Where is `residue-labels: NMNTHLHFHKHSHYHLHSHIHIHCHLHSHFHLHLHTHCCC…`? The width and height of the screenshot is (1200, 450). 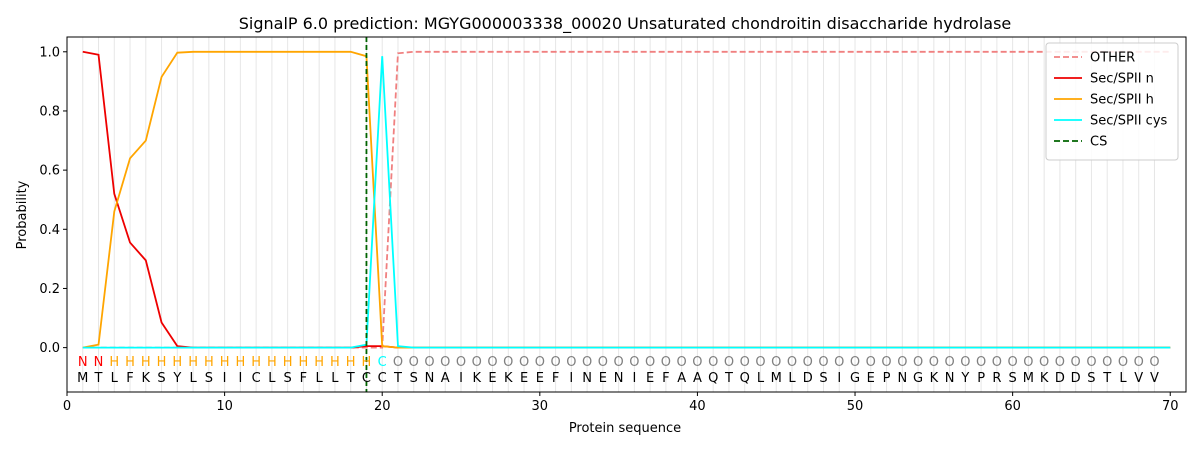
residue-labels: NMNTHLHFHKHSHYHLHSHIHIHCHLHSHFHLHLHTHCCC… is located at coordinates (618, 370).